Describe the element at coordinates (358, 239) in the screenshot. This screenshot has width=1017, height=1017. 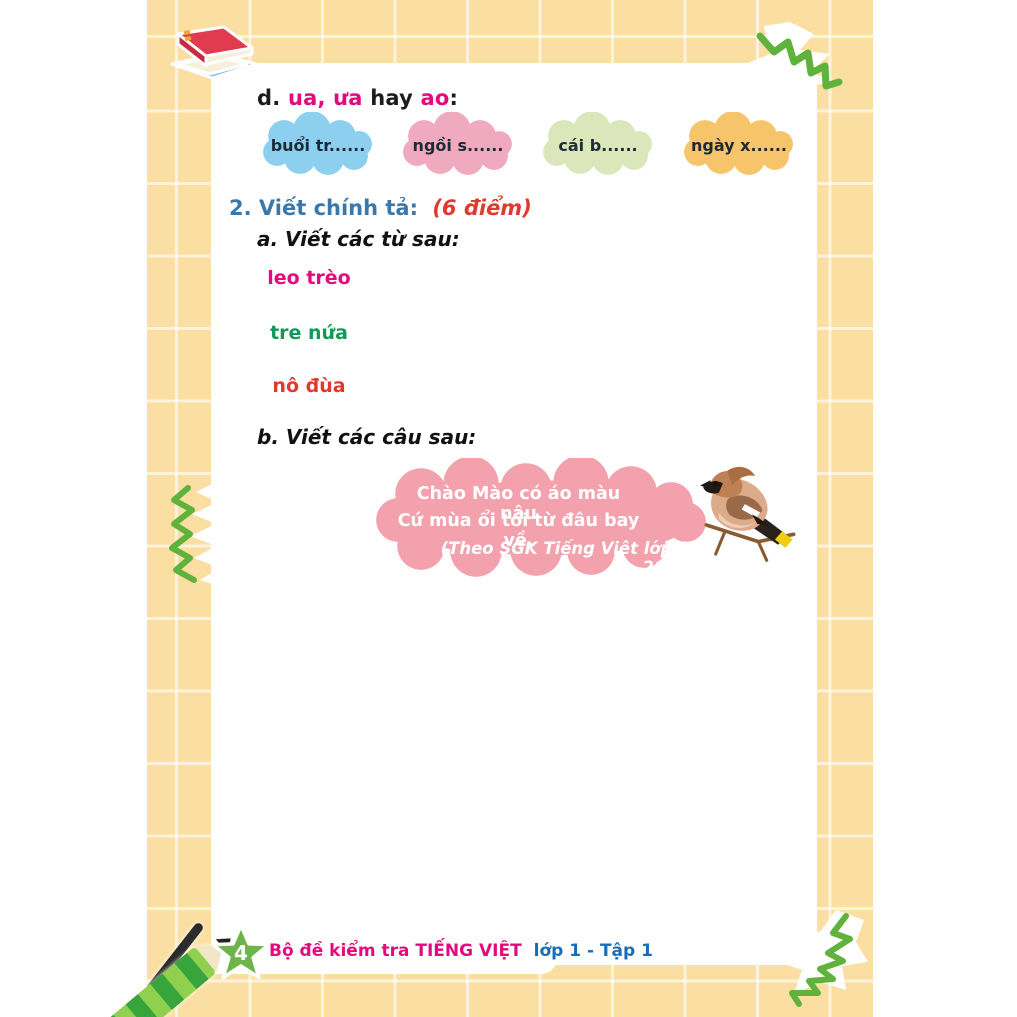
I see `part-a-label: a. Viết các từ sau:` at that location.